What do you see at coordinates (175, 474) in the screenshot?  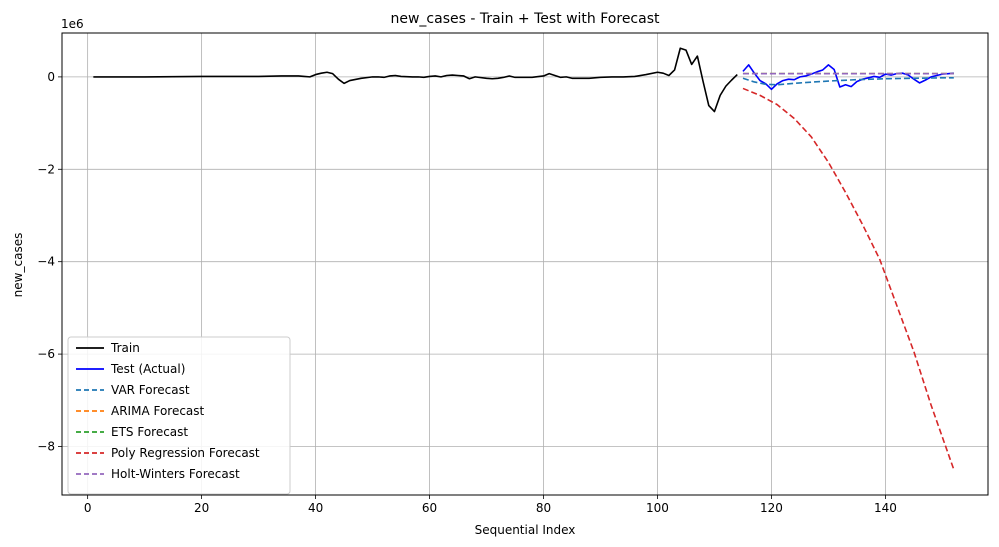 I see `legend-label-holt-winters-forecast: Holt-Winters Forecast` at bounding box center [175, 474].